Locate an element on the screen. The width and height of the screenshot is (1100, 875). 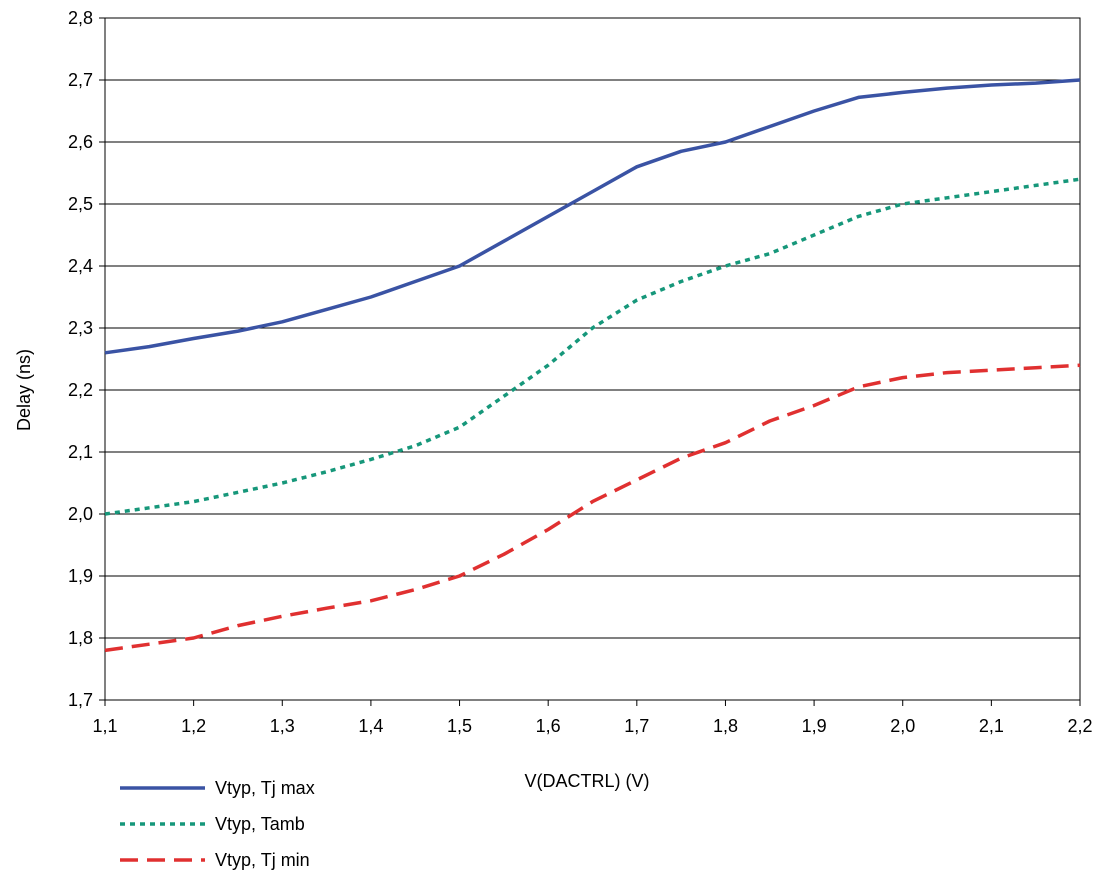
y-tick-label-3: 2,0 is located at coordinates (80, 514).